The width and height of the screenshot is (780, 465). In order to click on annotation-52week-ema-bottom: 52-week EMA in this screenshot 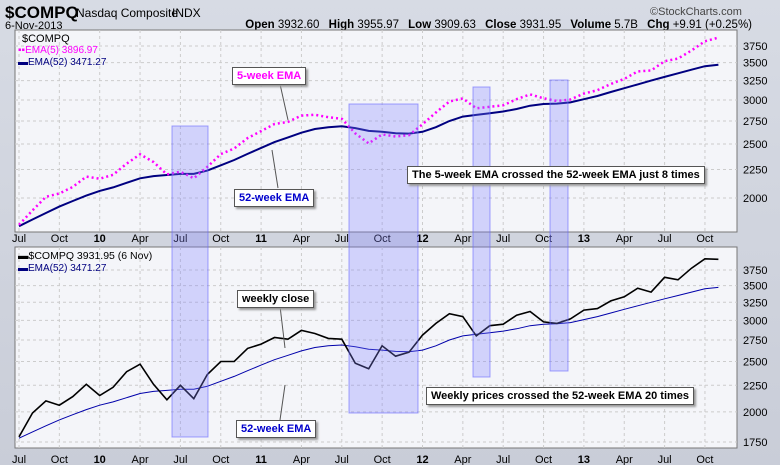, I will do `click(276, 429)`.